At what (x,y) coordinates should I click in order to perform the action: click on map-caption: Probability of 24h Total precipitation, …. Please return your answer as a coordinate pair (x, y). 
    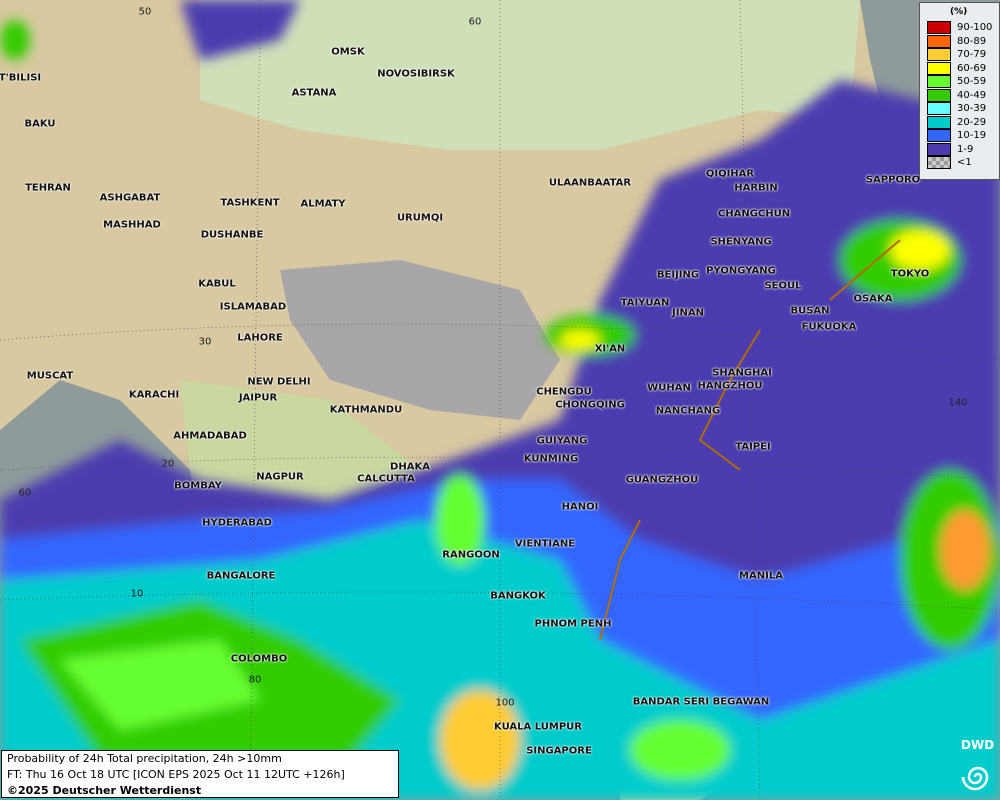
    Looking at the image, I should click on (200, 774).